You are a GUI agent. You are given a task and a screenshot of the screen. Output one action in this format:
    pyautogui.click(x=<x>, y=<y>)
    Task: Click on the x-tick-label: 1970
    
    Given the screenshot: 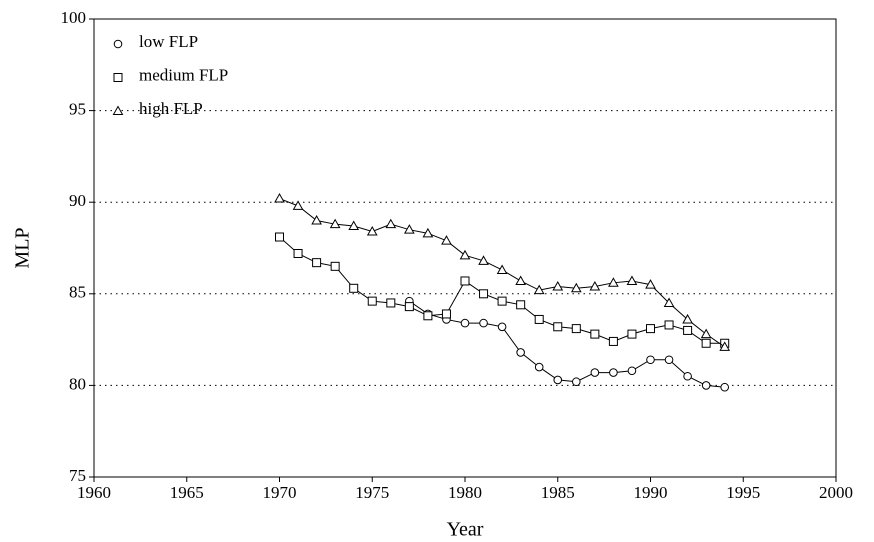 What is the action you would take?
    pyautogui.click(x=280, y=492)
    